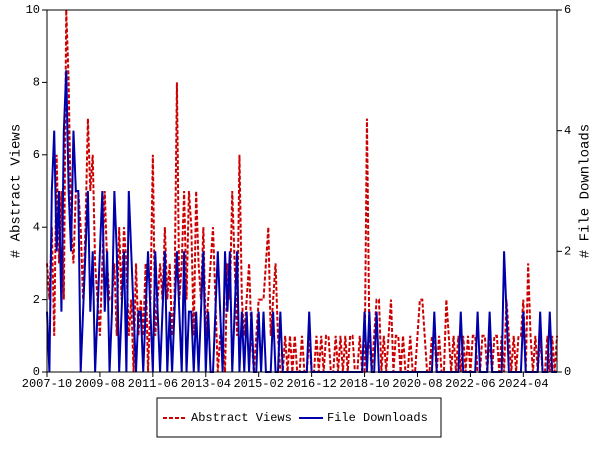 The image size is (600, 450). What do you see at coordinates (377, 418) in the screenshot?
I see `legend-label: File Downloads` at bounding box center [377, 418].